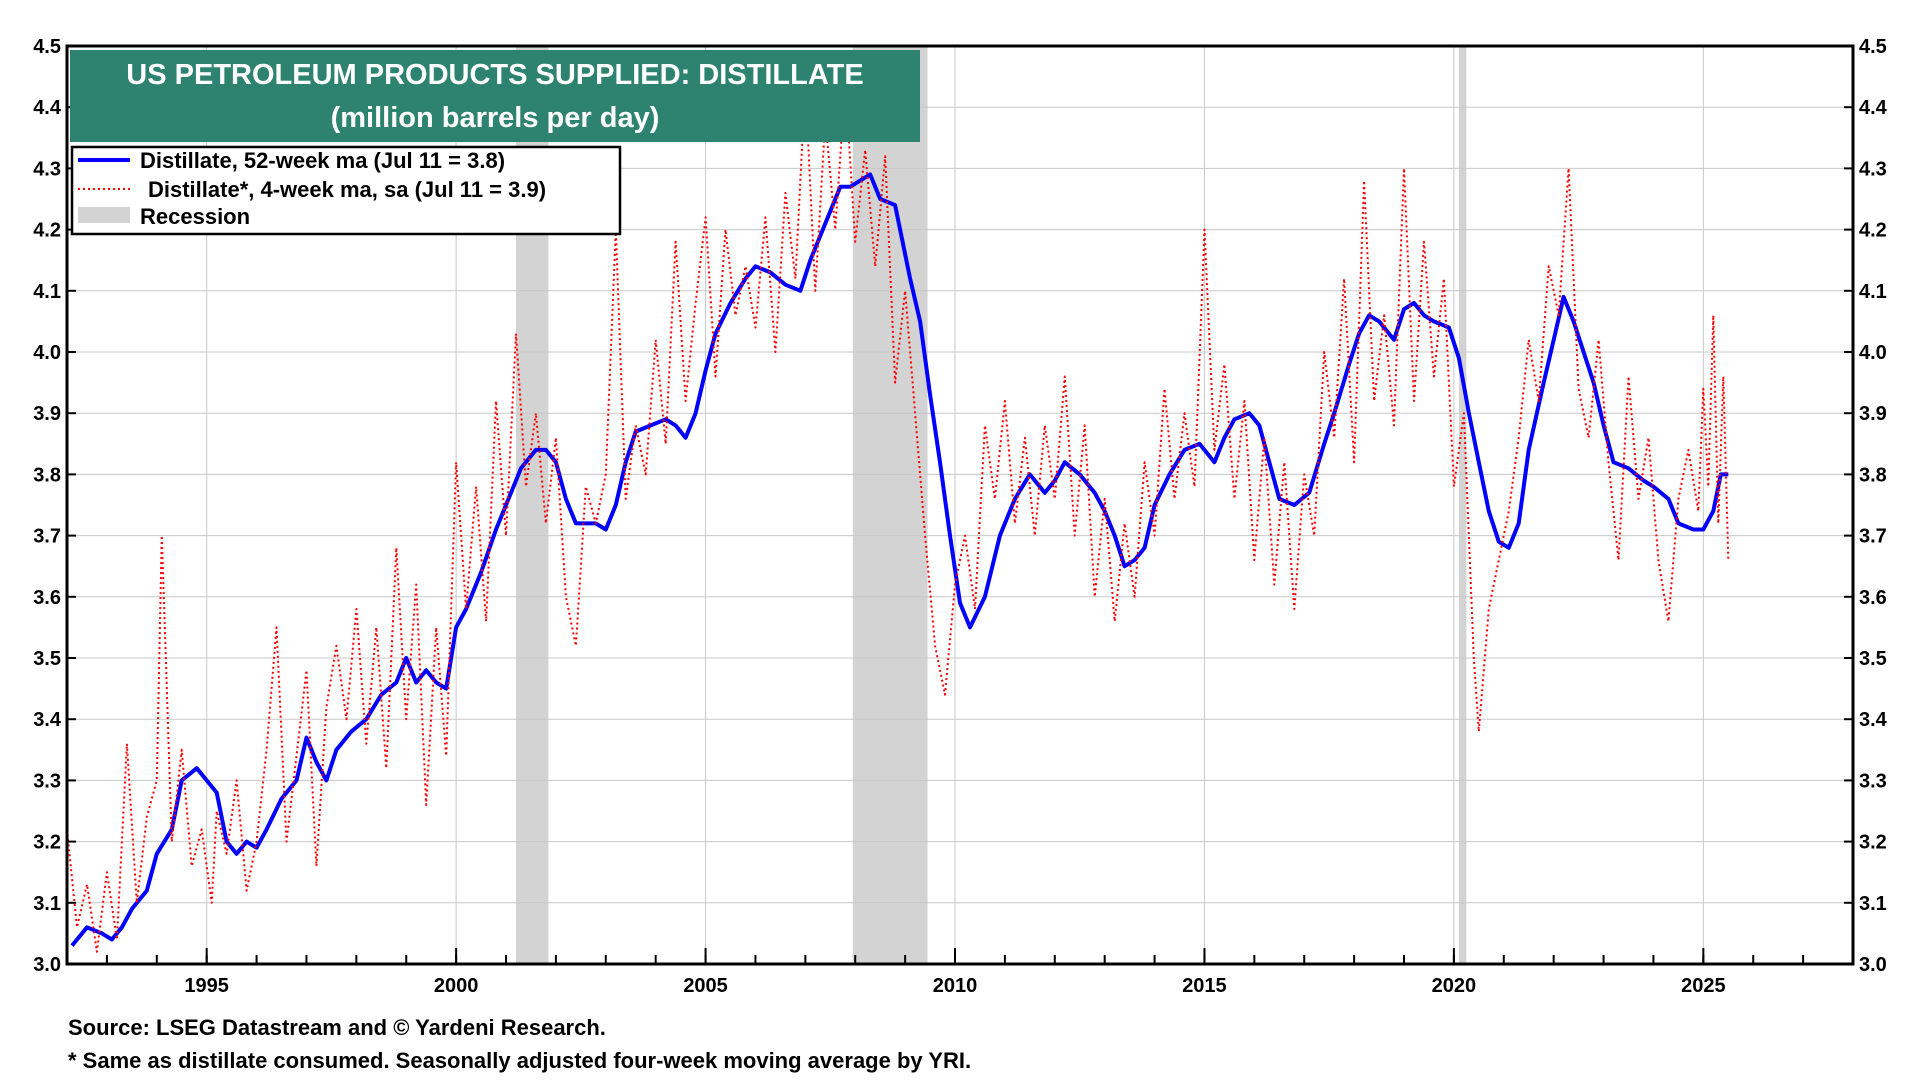  I want to click on y-tick-label-left-2: 3.2, so click(47, 843).